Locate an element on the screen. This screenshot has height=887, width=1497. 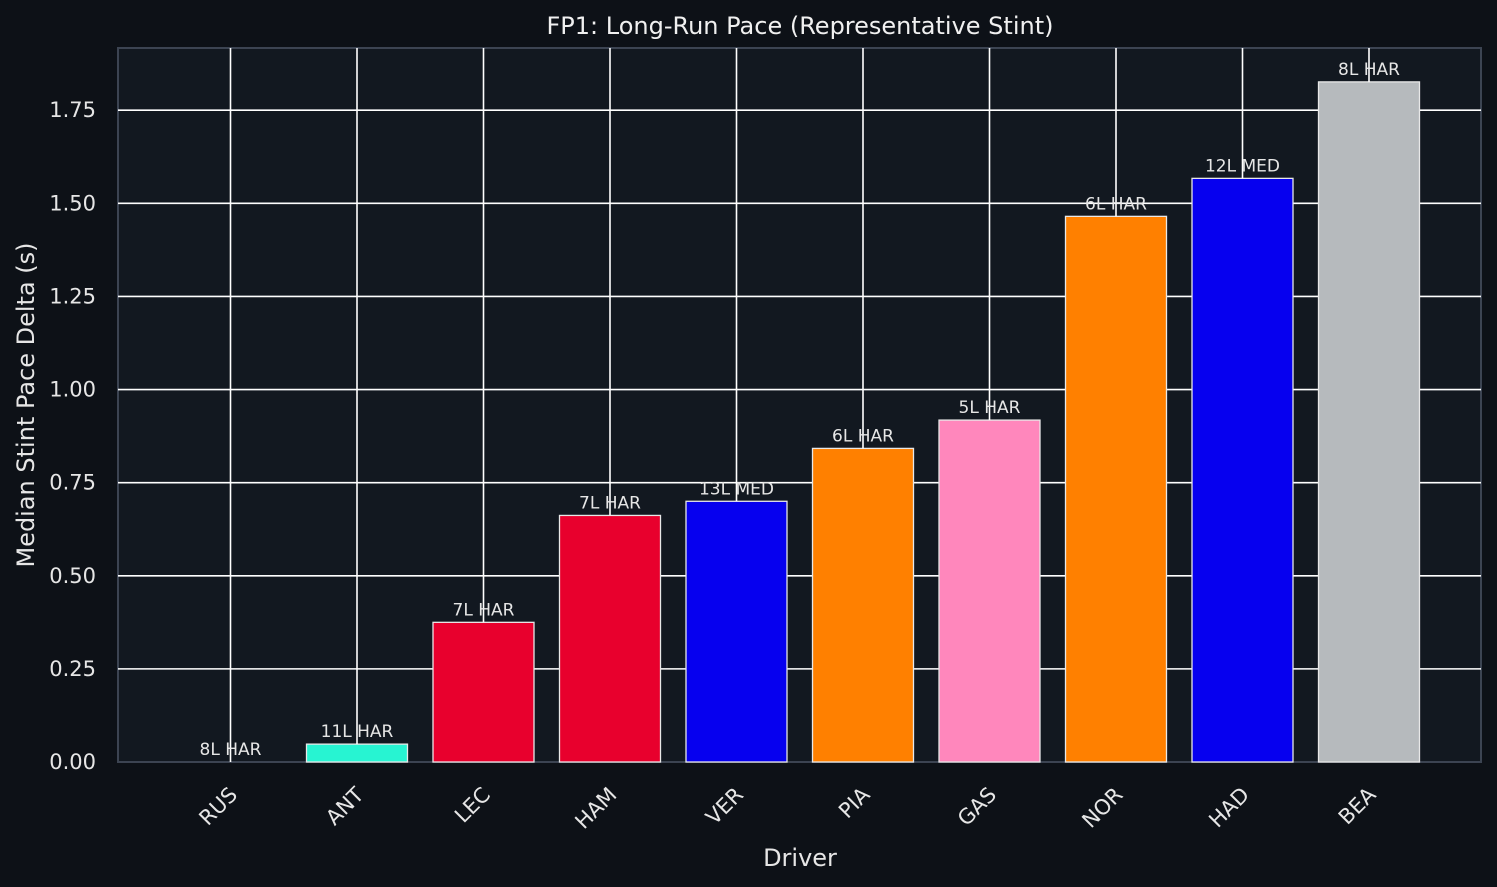
y-tick-label: 1.50 is located at coordinates (72, 203).